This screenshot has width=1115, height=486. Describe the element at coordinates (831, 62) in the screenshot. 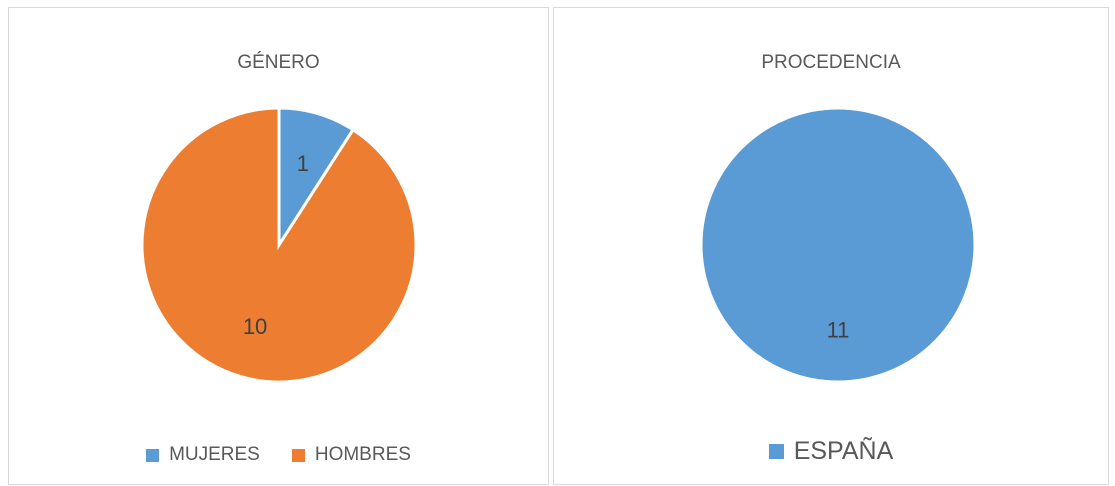

I see `chart-title-procedencia: PROCEDENCIA` at that location.